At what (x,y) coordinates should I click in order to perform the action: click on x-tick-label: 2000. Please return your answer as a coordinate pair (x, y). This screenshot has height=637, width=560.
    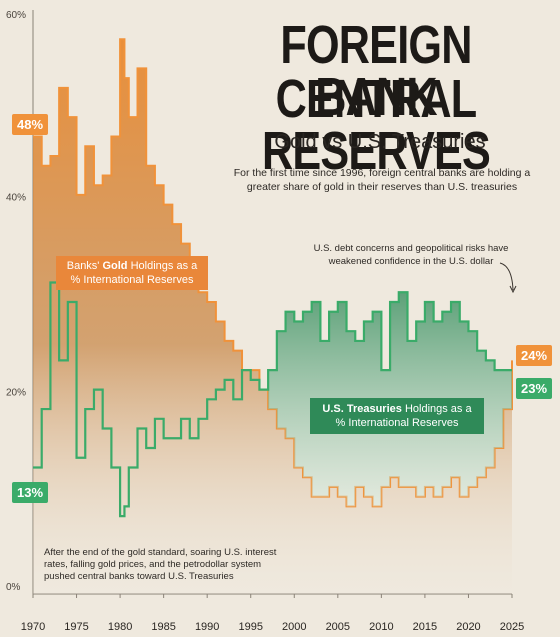
    Looking at the image, I should click on (294, 627).